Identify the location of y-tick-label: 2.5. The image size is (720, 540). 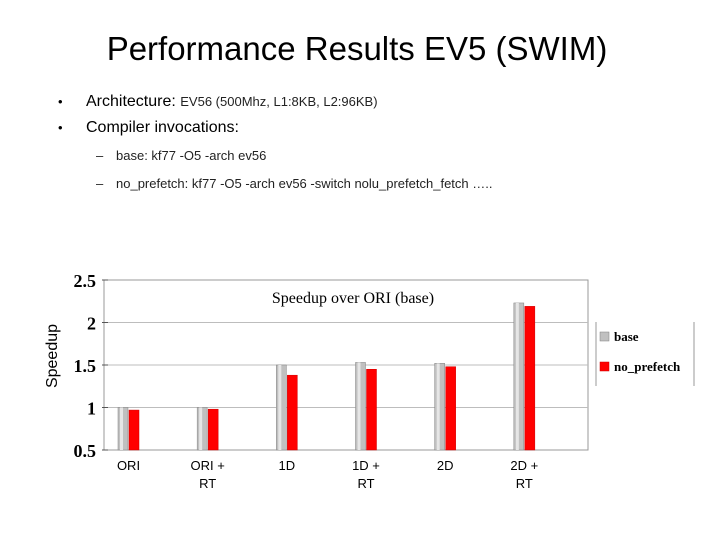
(85, 281).